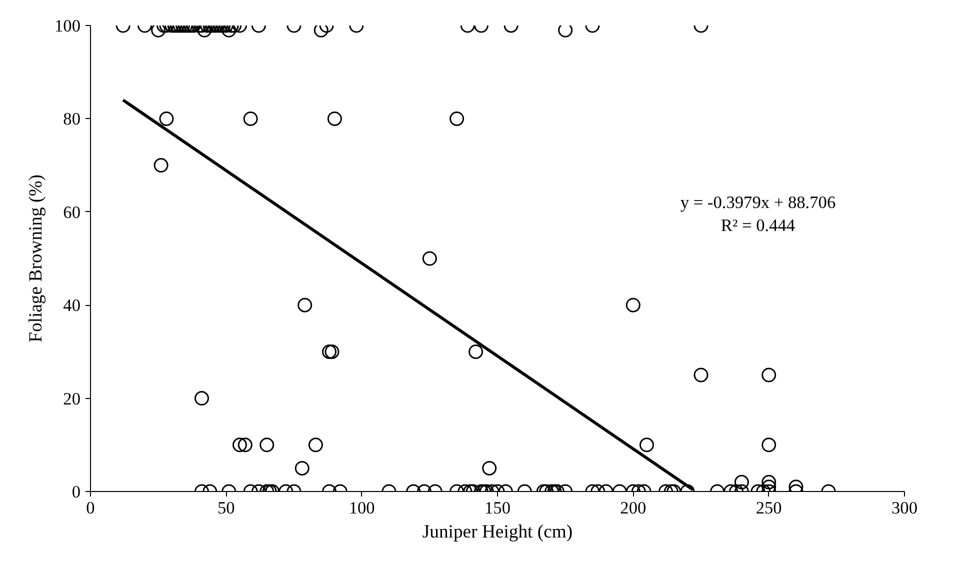  I want to click on x-tick-label: 150, so click(497, 508).